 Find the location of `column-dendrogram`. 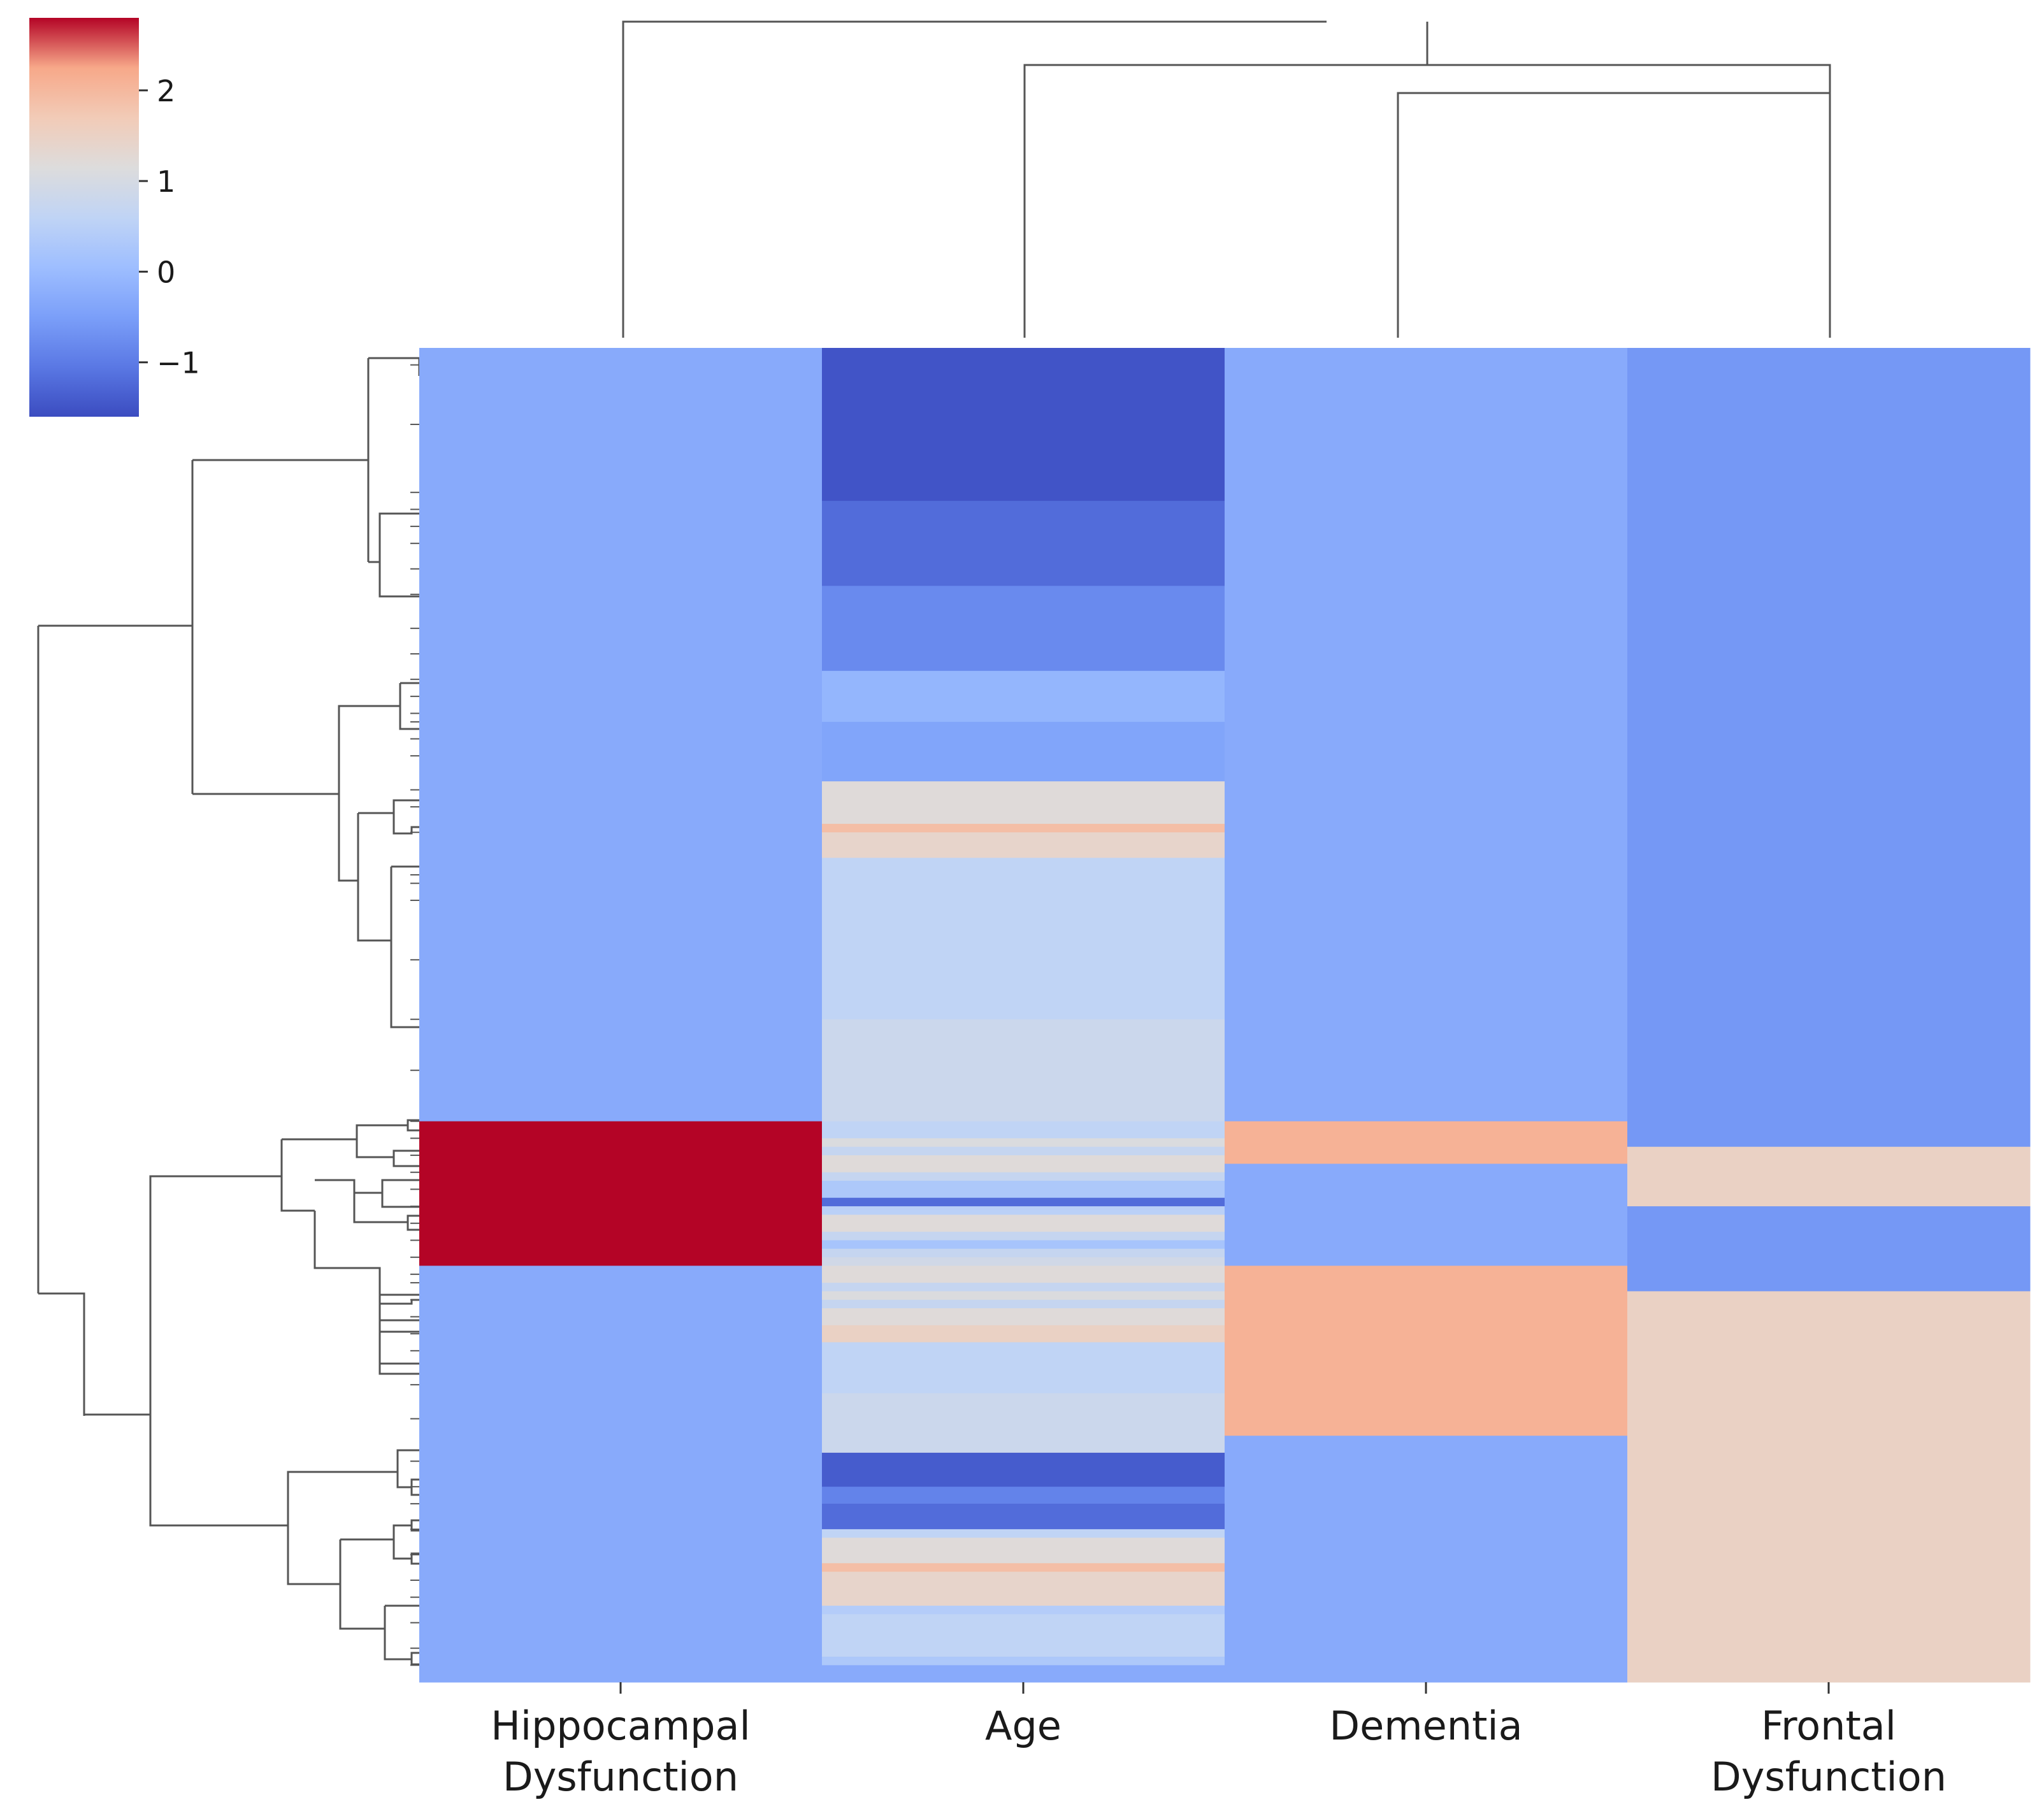

column-dendrogram is located at coordinates (1226, 179).